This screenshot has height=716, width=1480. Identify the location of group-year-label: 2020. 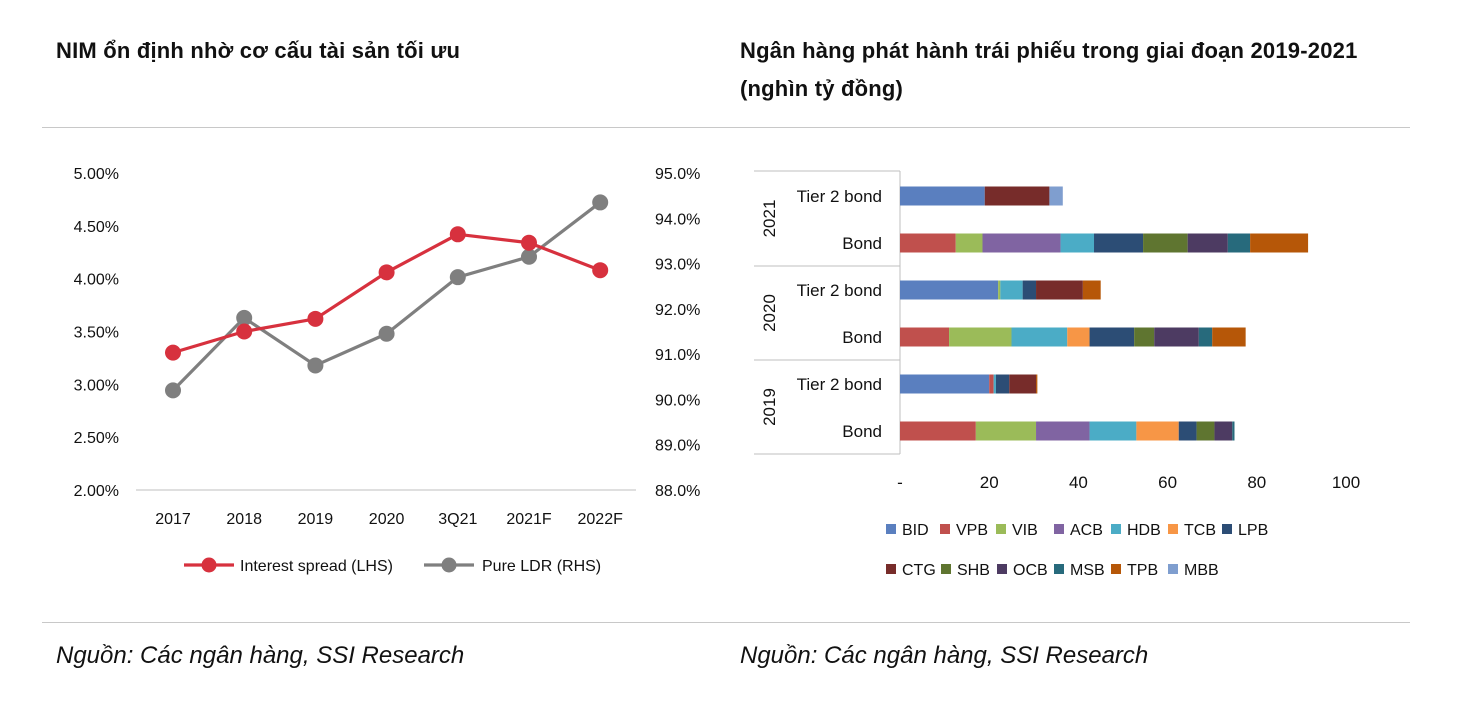
(769, 313).